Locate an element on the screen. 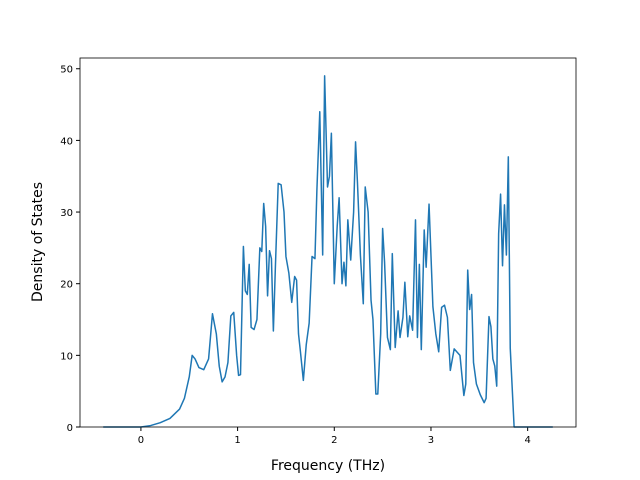 Image resolution: width=640 pixels, height=480 pixels. y-tick-label: 50 is located at coordinates (66, 70).